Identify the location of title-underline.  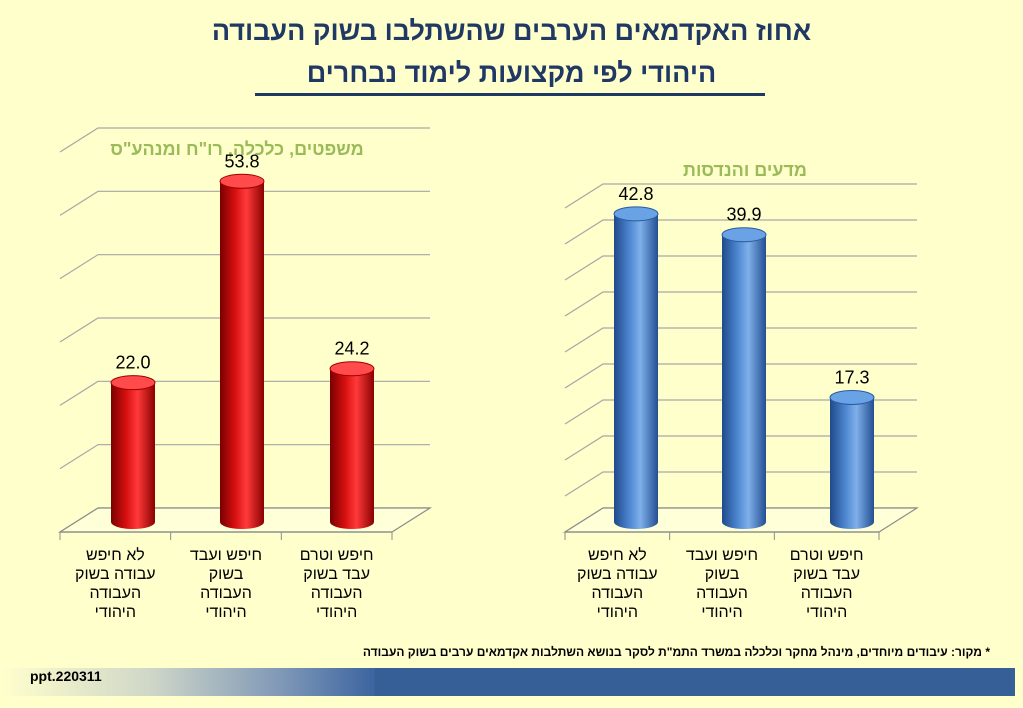
(510, 94).